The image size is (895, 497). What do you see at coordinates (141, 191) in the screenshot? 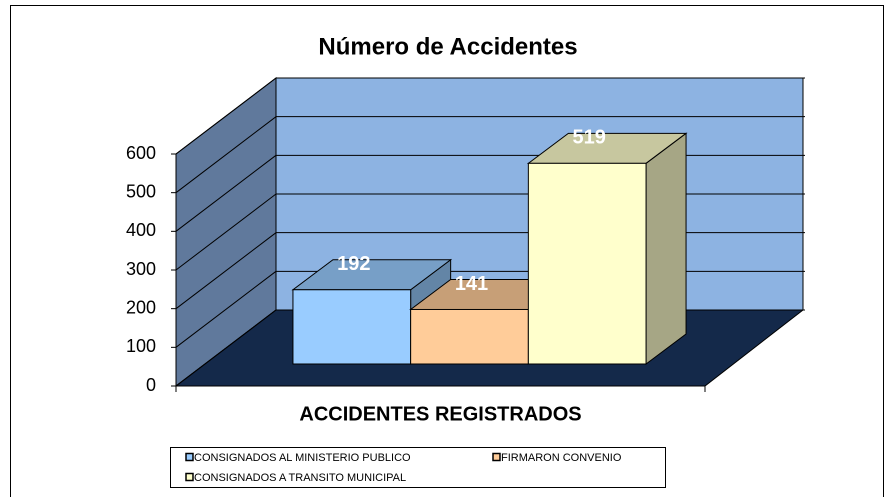
I see `y-tick-label: 500` at bounding box center [141, 191].